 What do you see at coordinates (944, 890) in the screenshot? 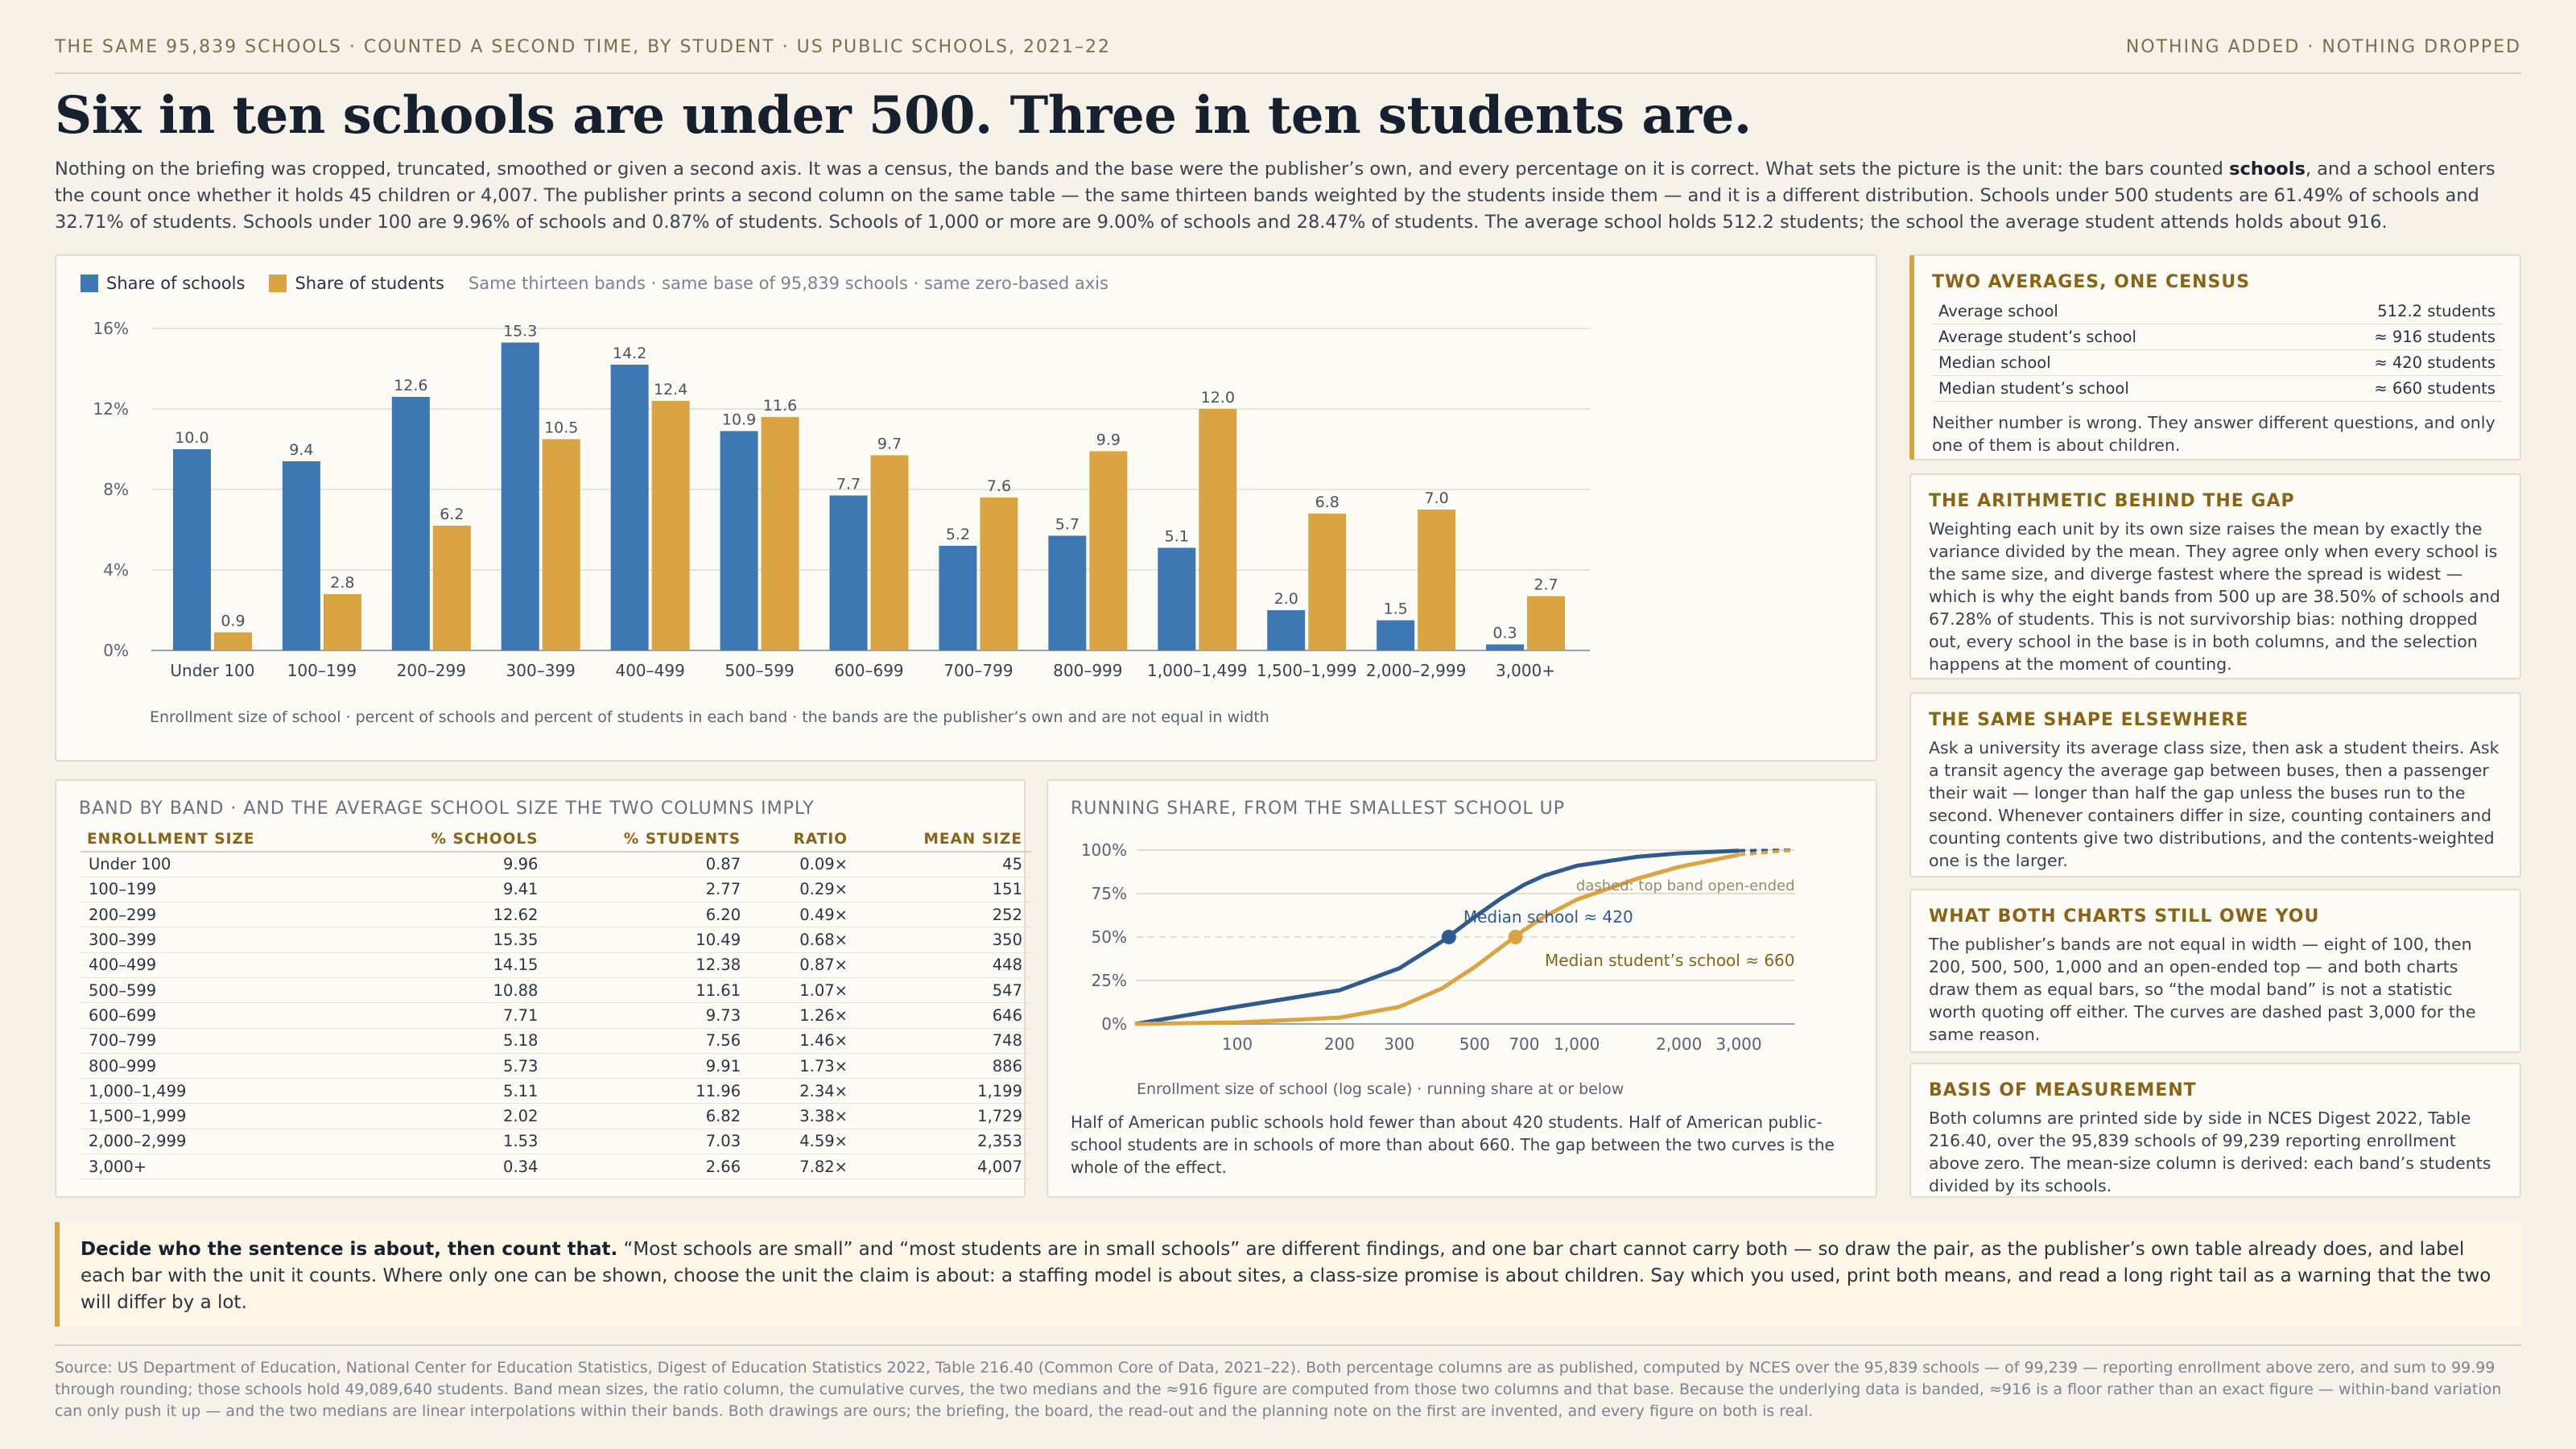
I see `table-cell: 151` at bounding box center [944, 890].